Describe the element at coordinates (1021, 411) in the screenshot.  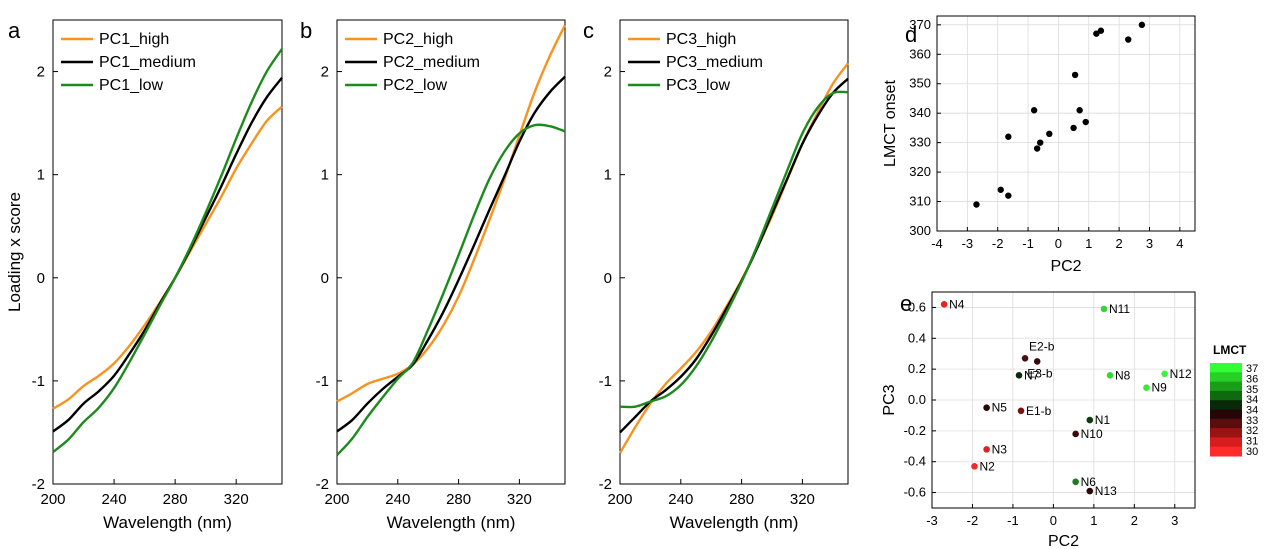
I see `scatter-point-E1-b` at that location.